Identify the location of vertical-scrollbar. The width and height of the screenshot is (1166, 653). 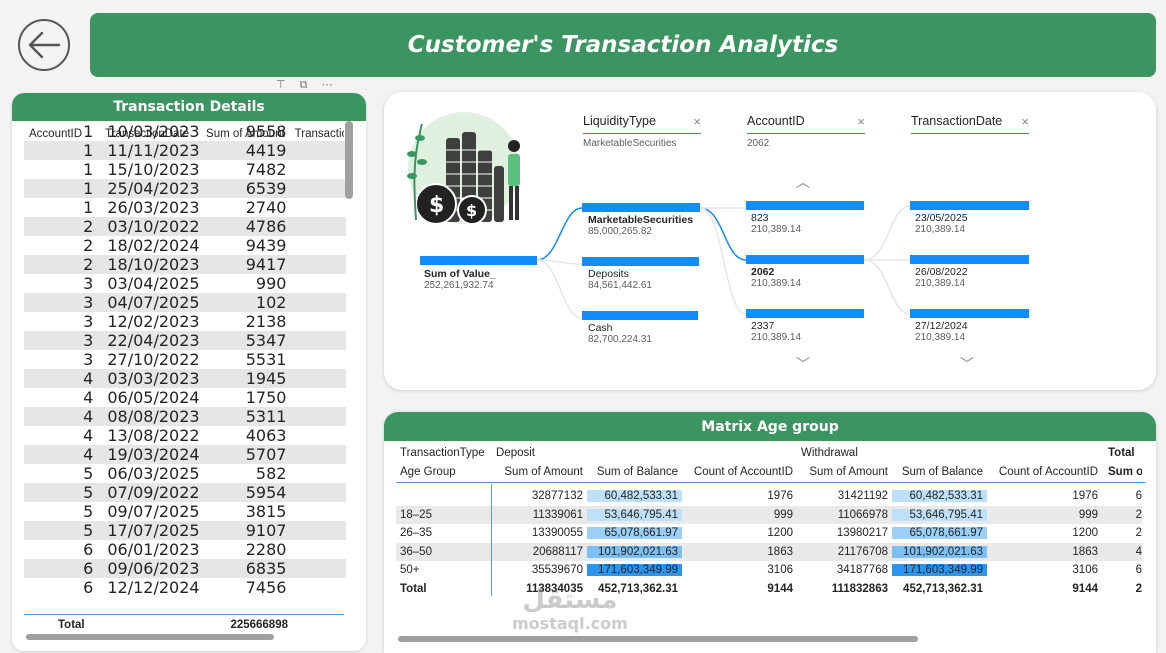
(349, 160).